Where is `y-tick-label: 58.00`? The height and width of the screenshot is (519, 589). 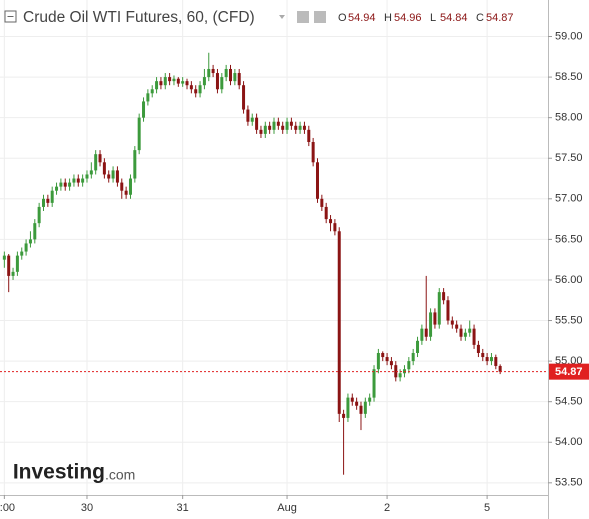
y-tick-label: 58.00 is located at coordinates (569, 118).